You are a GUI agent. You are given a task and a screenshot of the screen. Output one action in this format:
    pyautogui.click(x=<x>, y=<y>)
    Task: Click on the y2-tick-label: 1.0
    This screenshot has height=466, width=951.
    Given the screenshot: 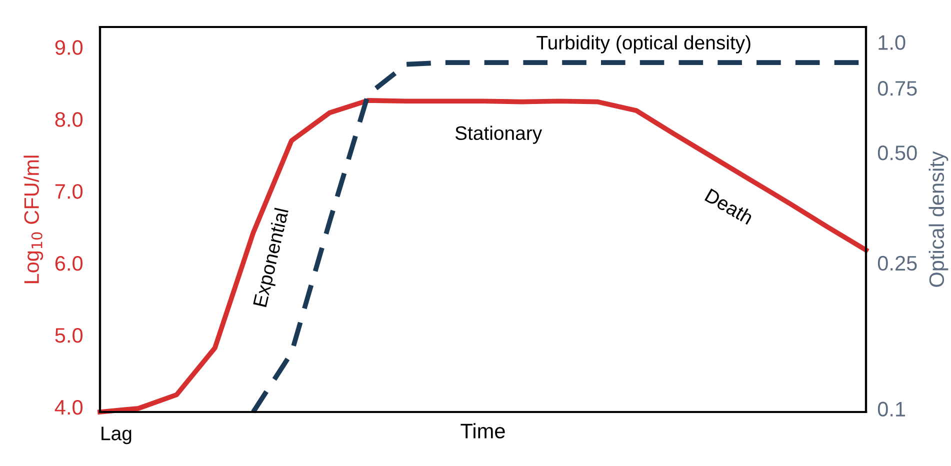 What is the action you would take?
    pyautogui.click(x=892, y=42)
    